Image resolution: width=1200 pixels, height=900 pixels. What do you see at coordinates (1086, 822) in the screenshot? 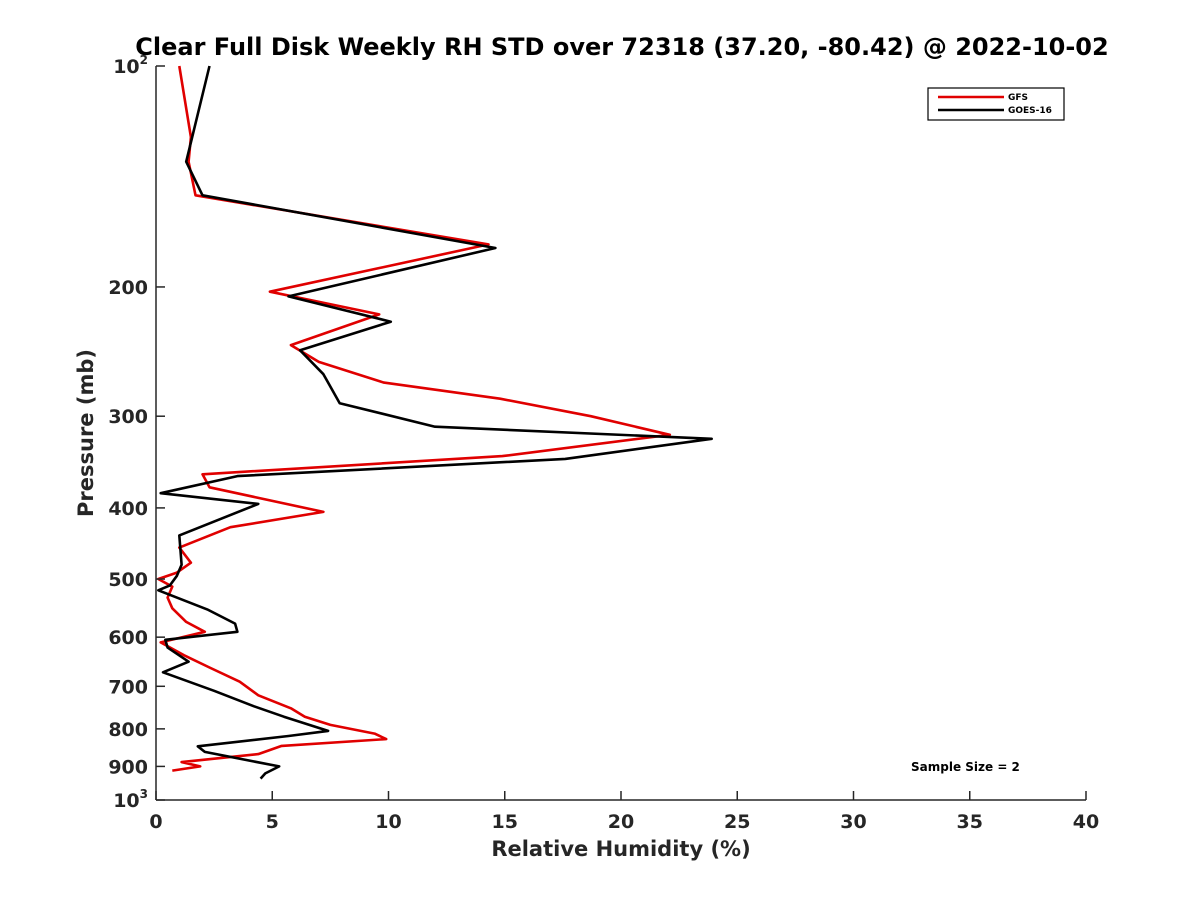
I see `x-tick-label: 40` at bounding box center [1086, 822].